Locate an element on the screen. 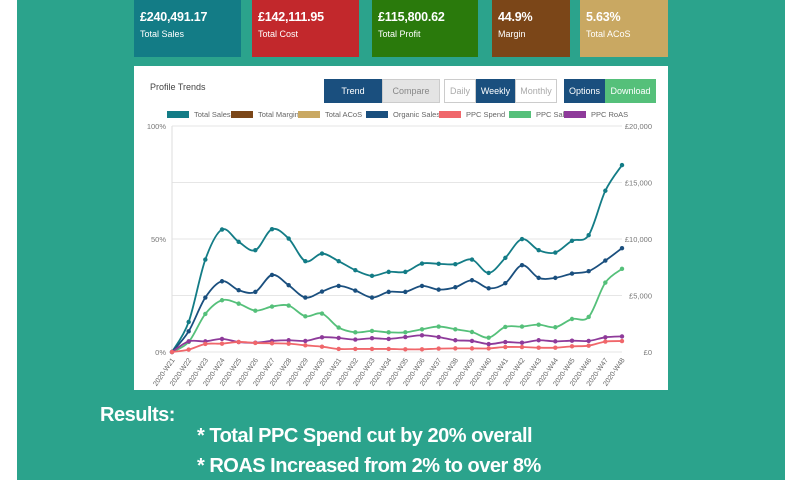 The height and width of the screenshot is (480, 800). legend-label: Total Sales is located at coordinates (212, 114).